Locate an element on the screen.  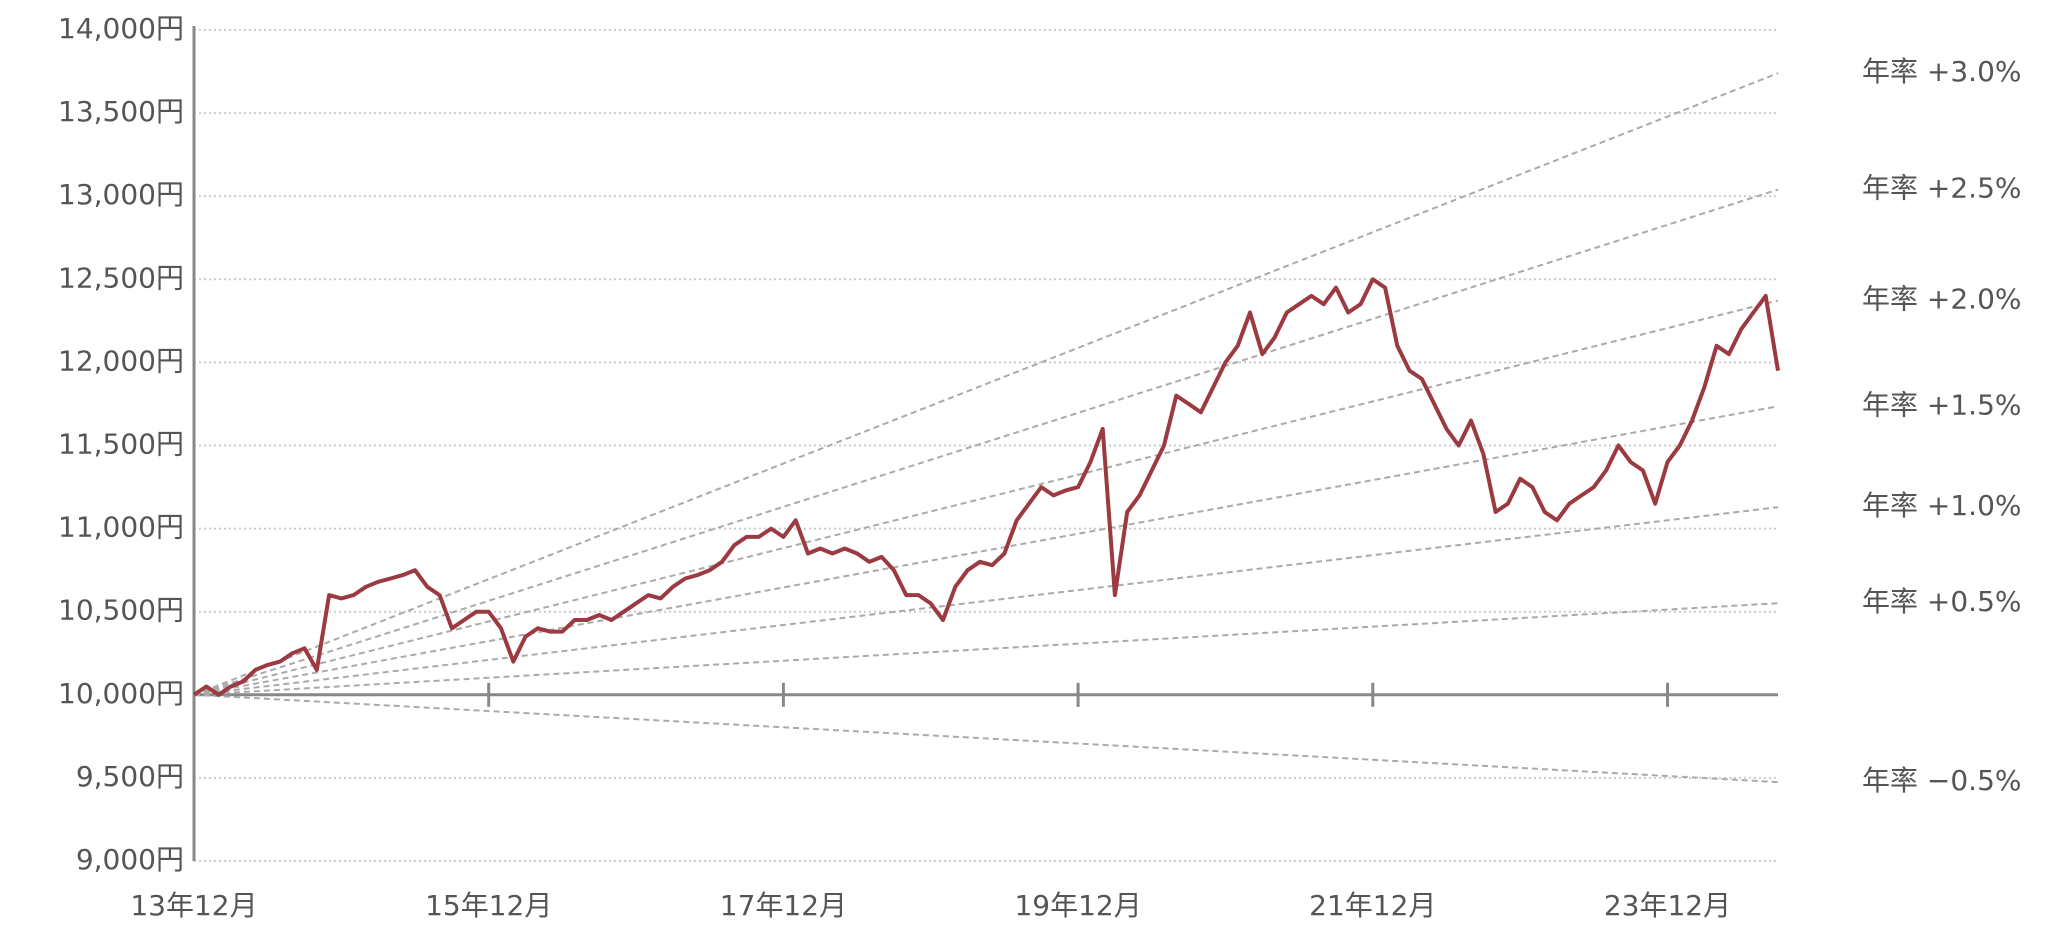
y-tick-label: 10,500円 is located at coordinates (121, 610).